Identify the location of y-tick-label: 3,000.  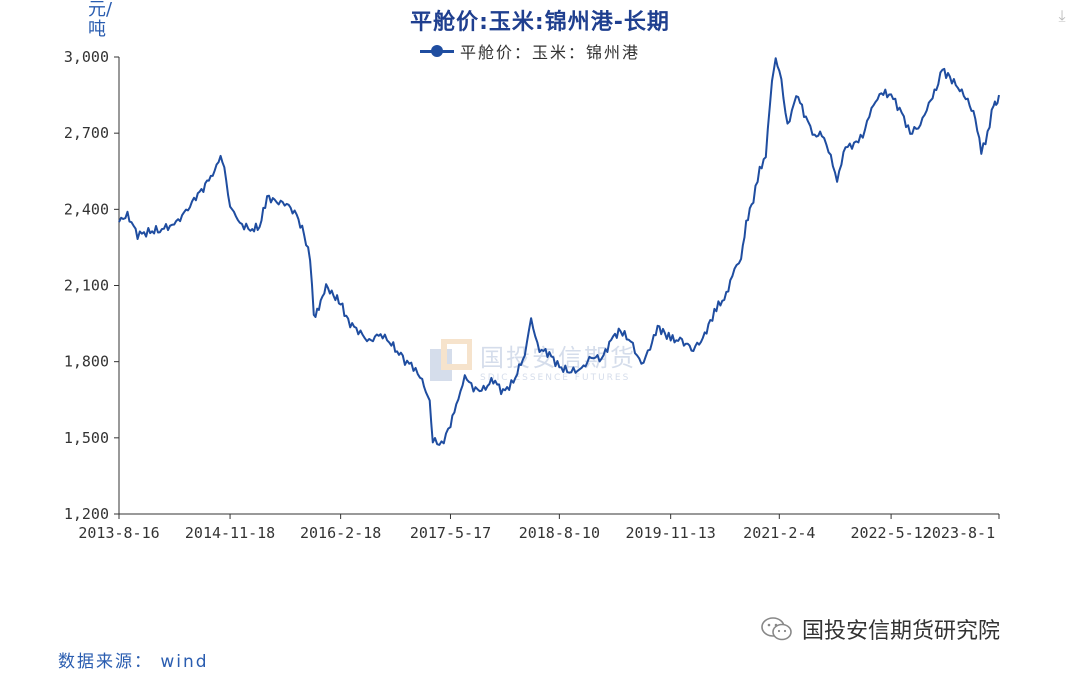
(86, 57).